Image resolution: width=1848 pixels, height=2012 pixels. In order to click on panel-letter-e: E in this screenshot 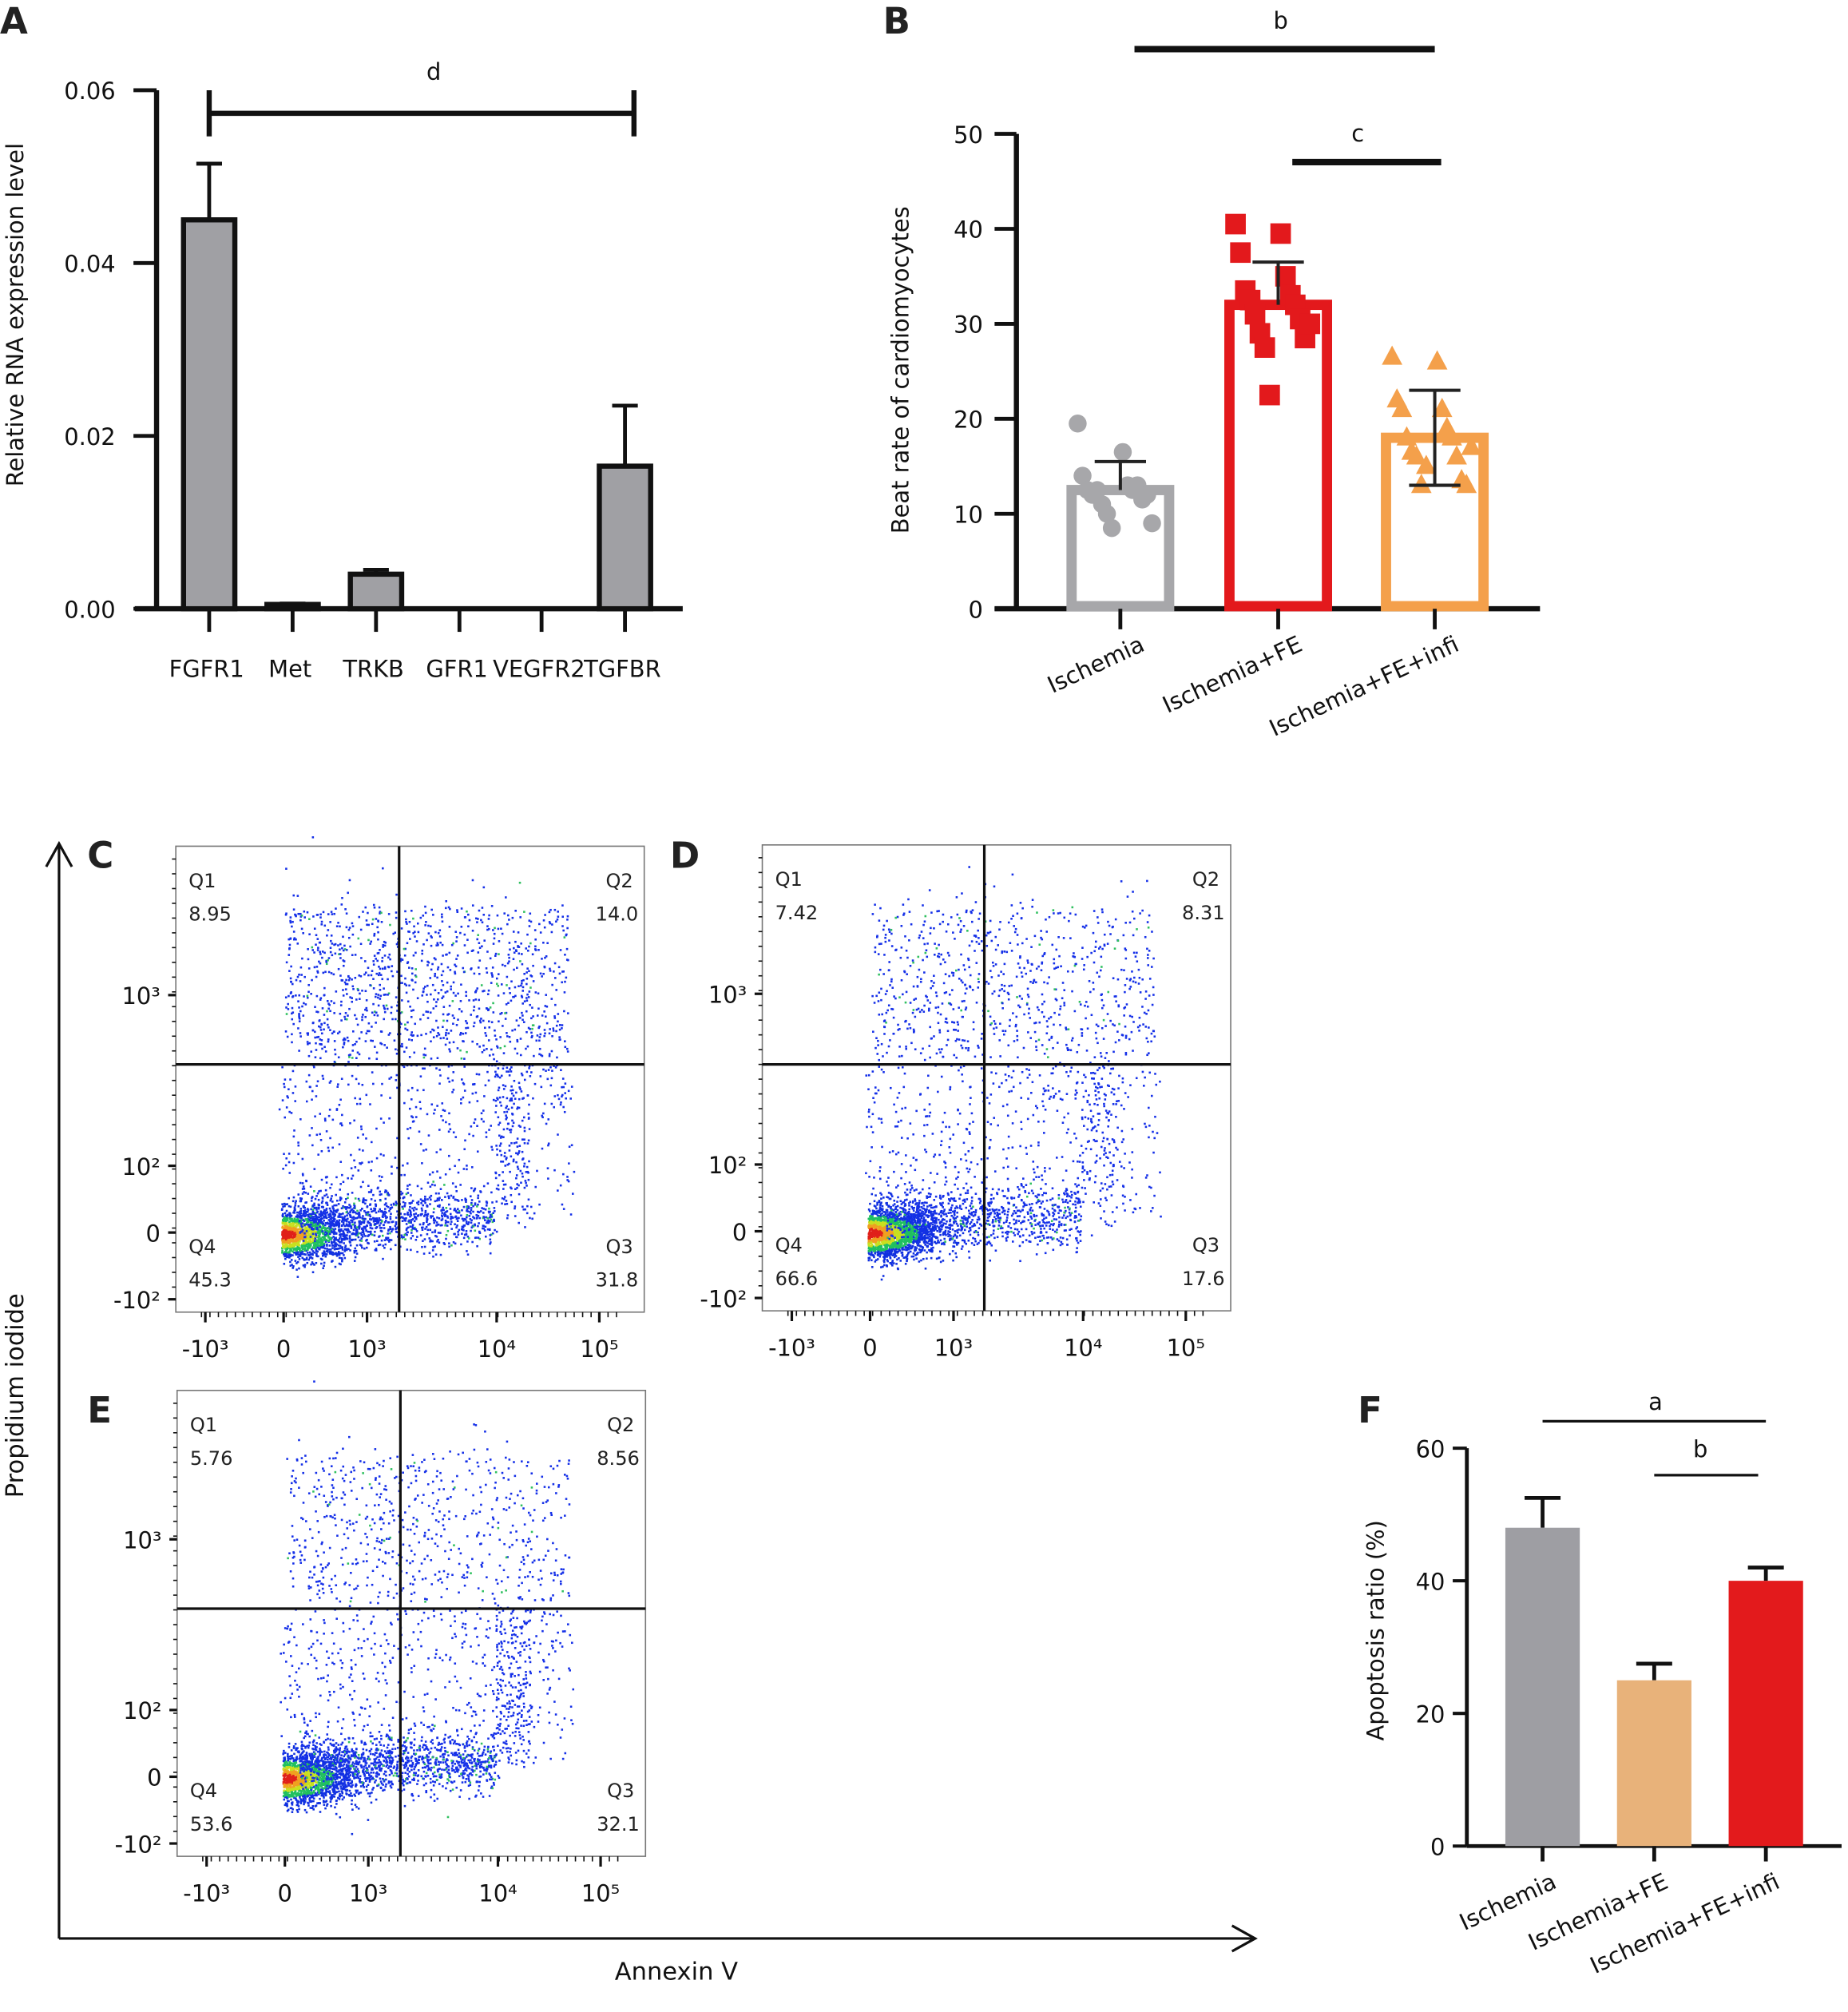, I will do `click(99, 1410)`.